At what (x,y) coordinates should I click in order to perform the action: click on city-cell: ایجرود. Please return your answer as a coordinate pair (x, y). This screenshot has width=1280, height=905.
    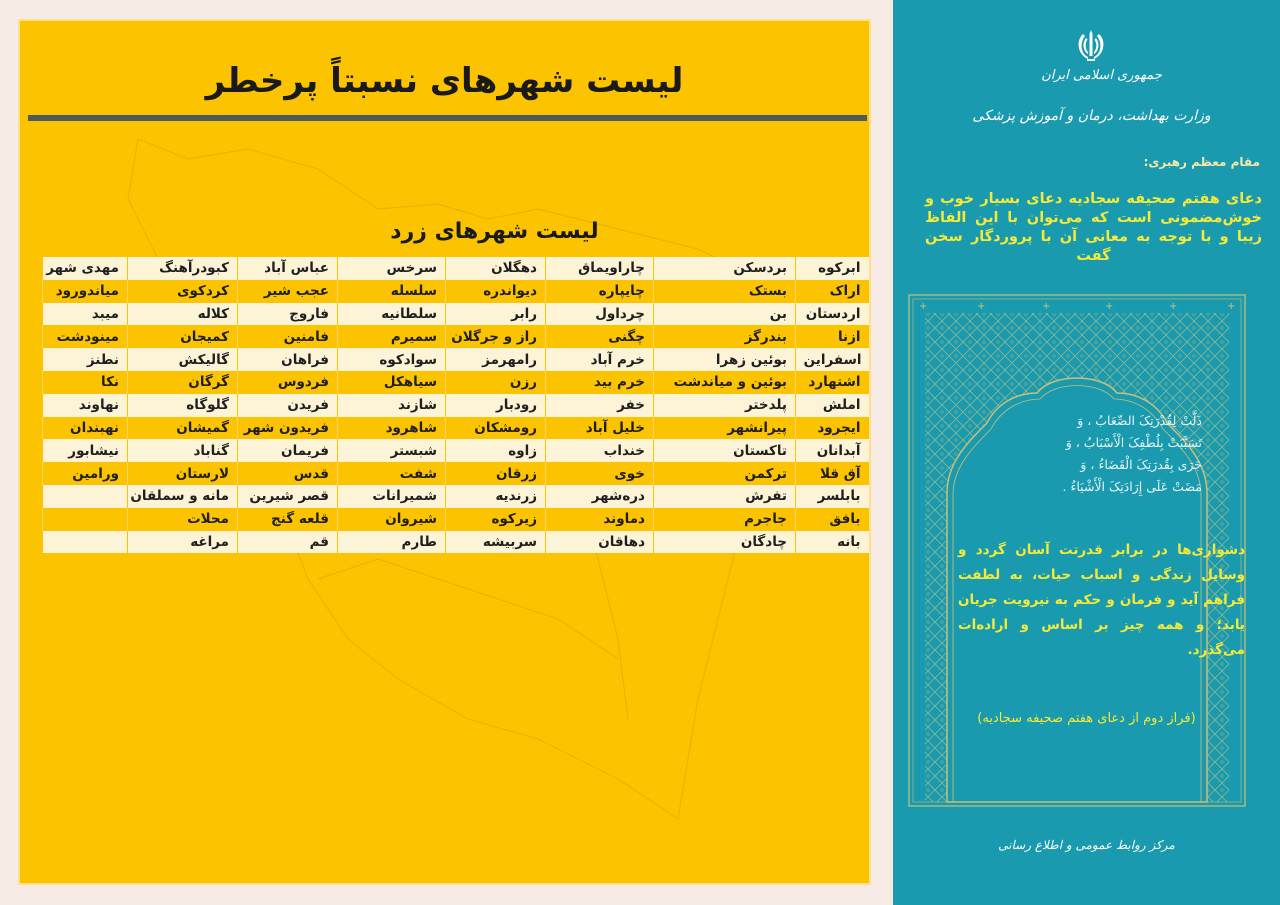
    Looking at the image, I should click on (832, 428).